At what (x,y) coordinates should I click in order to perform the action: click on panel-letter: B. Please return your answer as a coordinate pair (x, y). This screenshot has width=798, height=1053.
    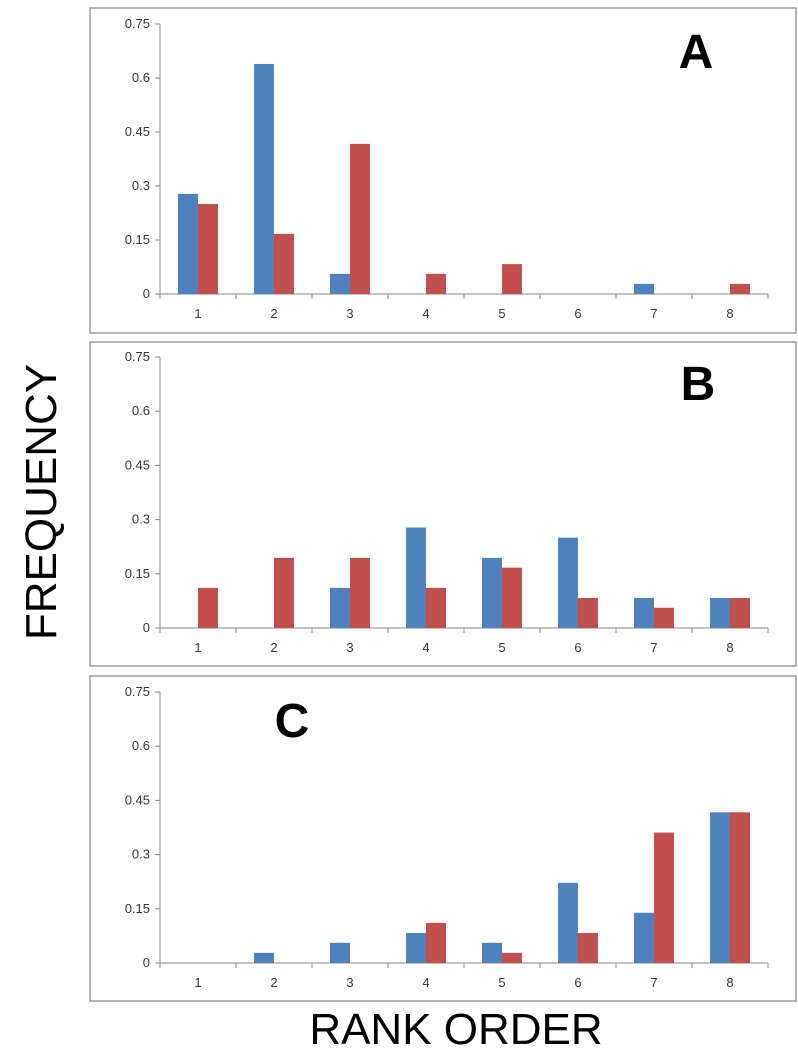
    Looking at the image, I should click on (698, 384).